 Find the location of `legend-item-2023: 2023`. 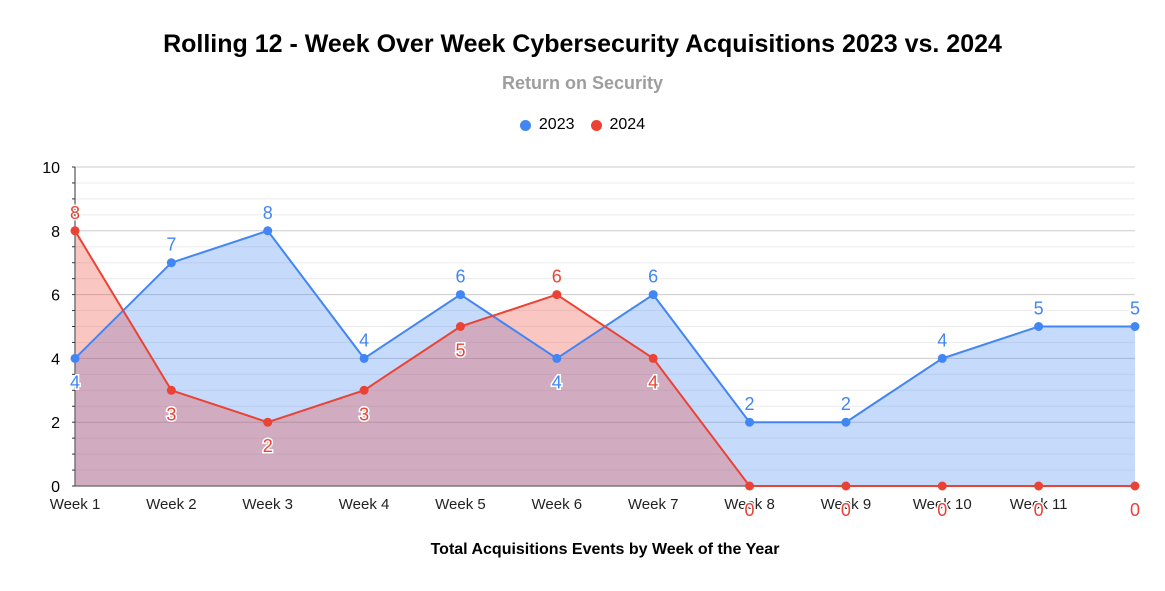

legend-item-2023: 2023 is located at coordinates (547, 125).